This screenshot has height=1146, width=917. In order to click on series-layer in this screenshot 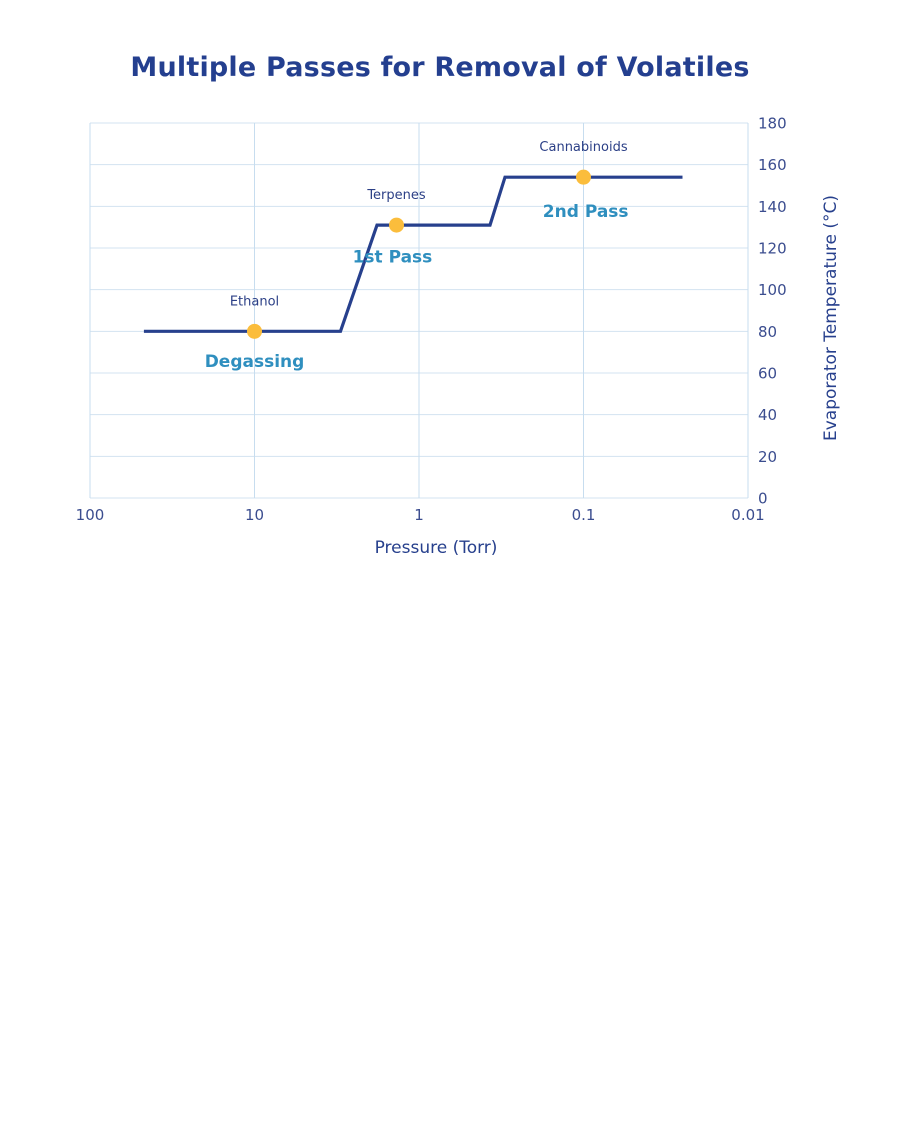, I will do `click(413, 254)`.